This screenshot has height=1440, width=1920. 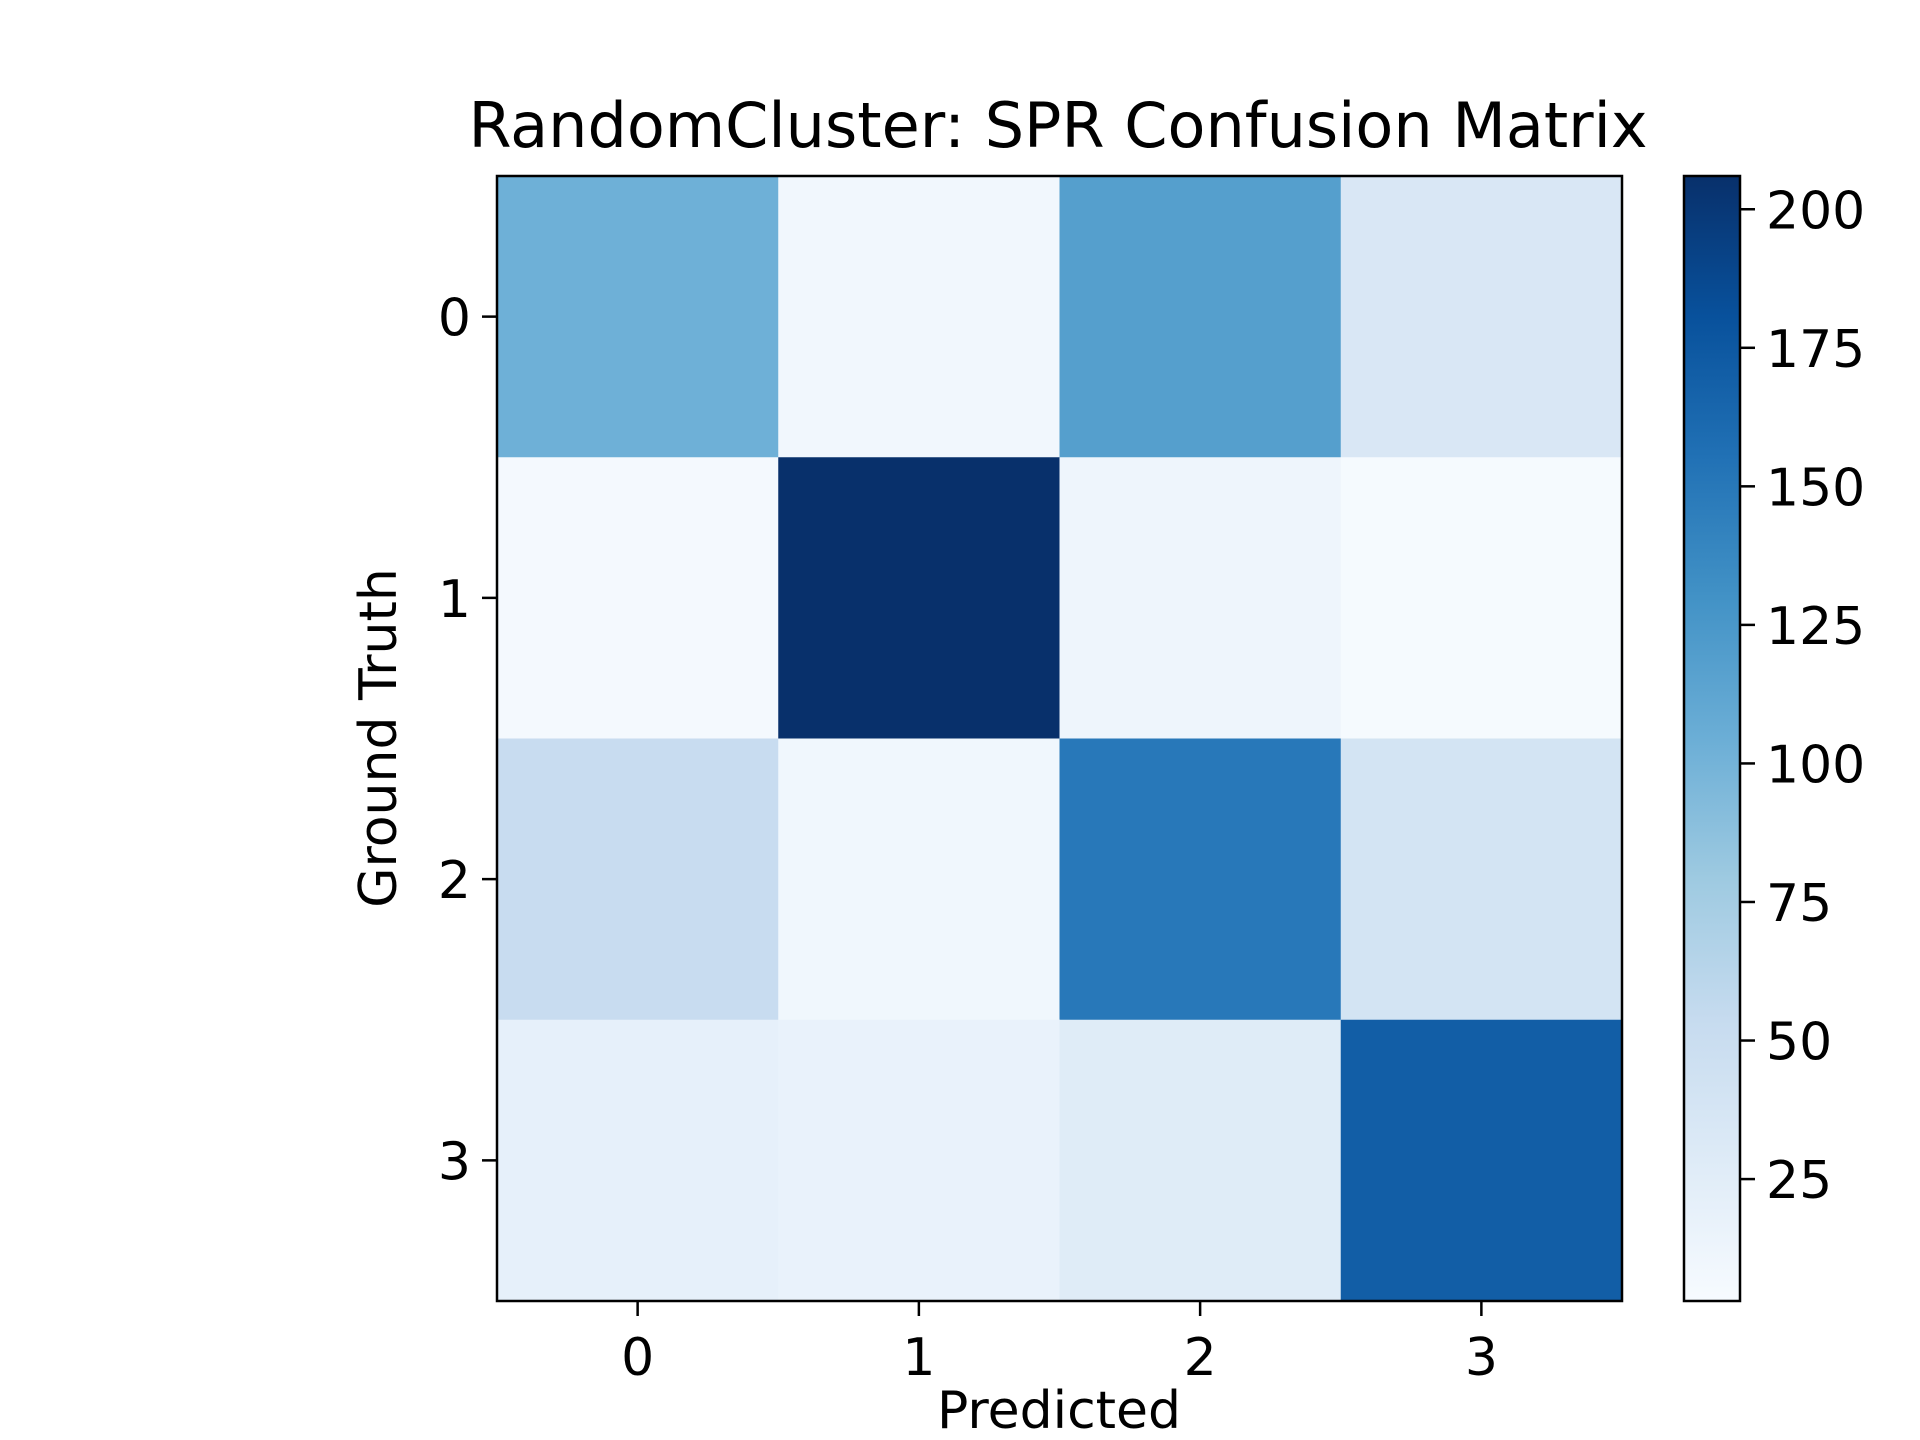 I want to click on y-tick-label-3: 3, so click(x=454, y=1162).